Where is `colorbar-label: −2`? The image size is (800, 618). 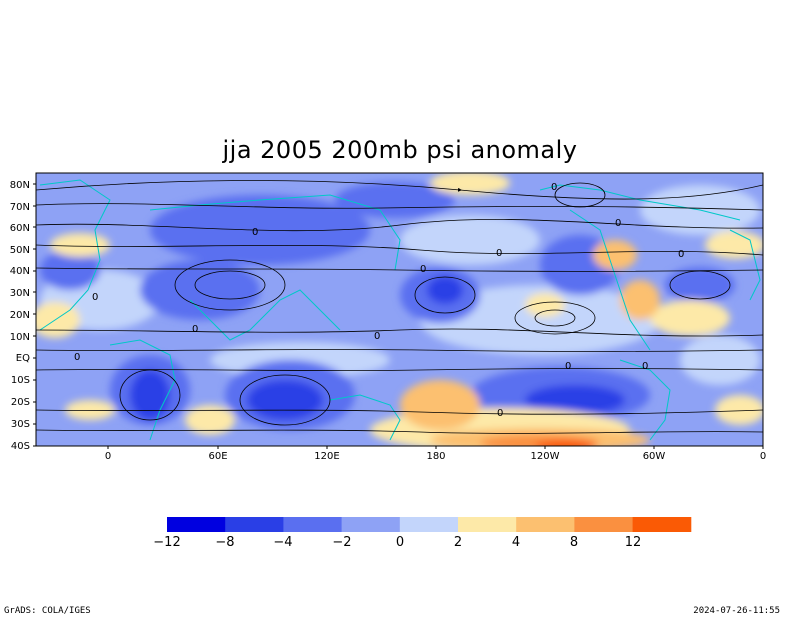
colorbar-label: −2 is located at coordinates (341, 542).